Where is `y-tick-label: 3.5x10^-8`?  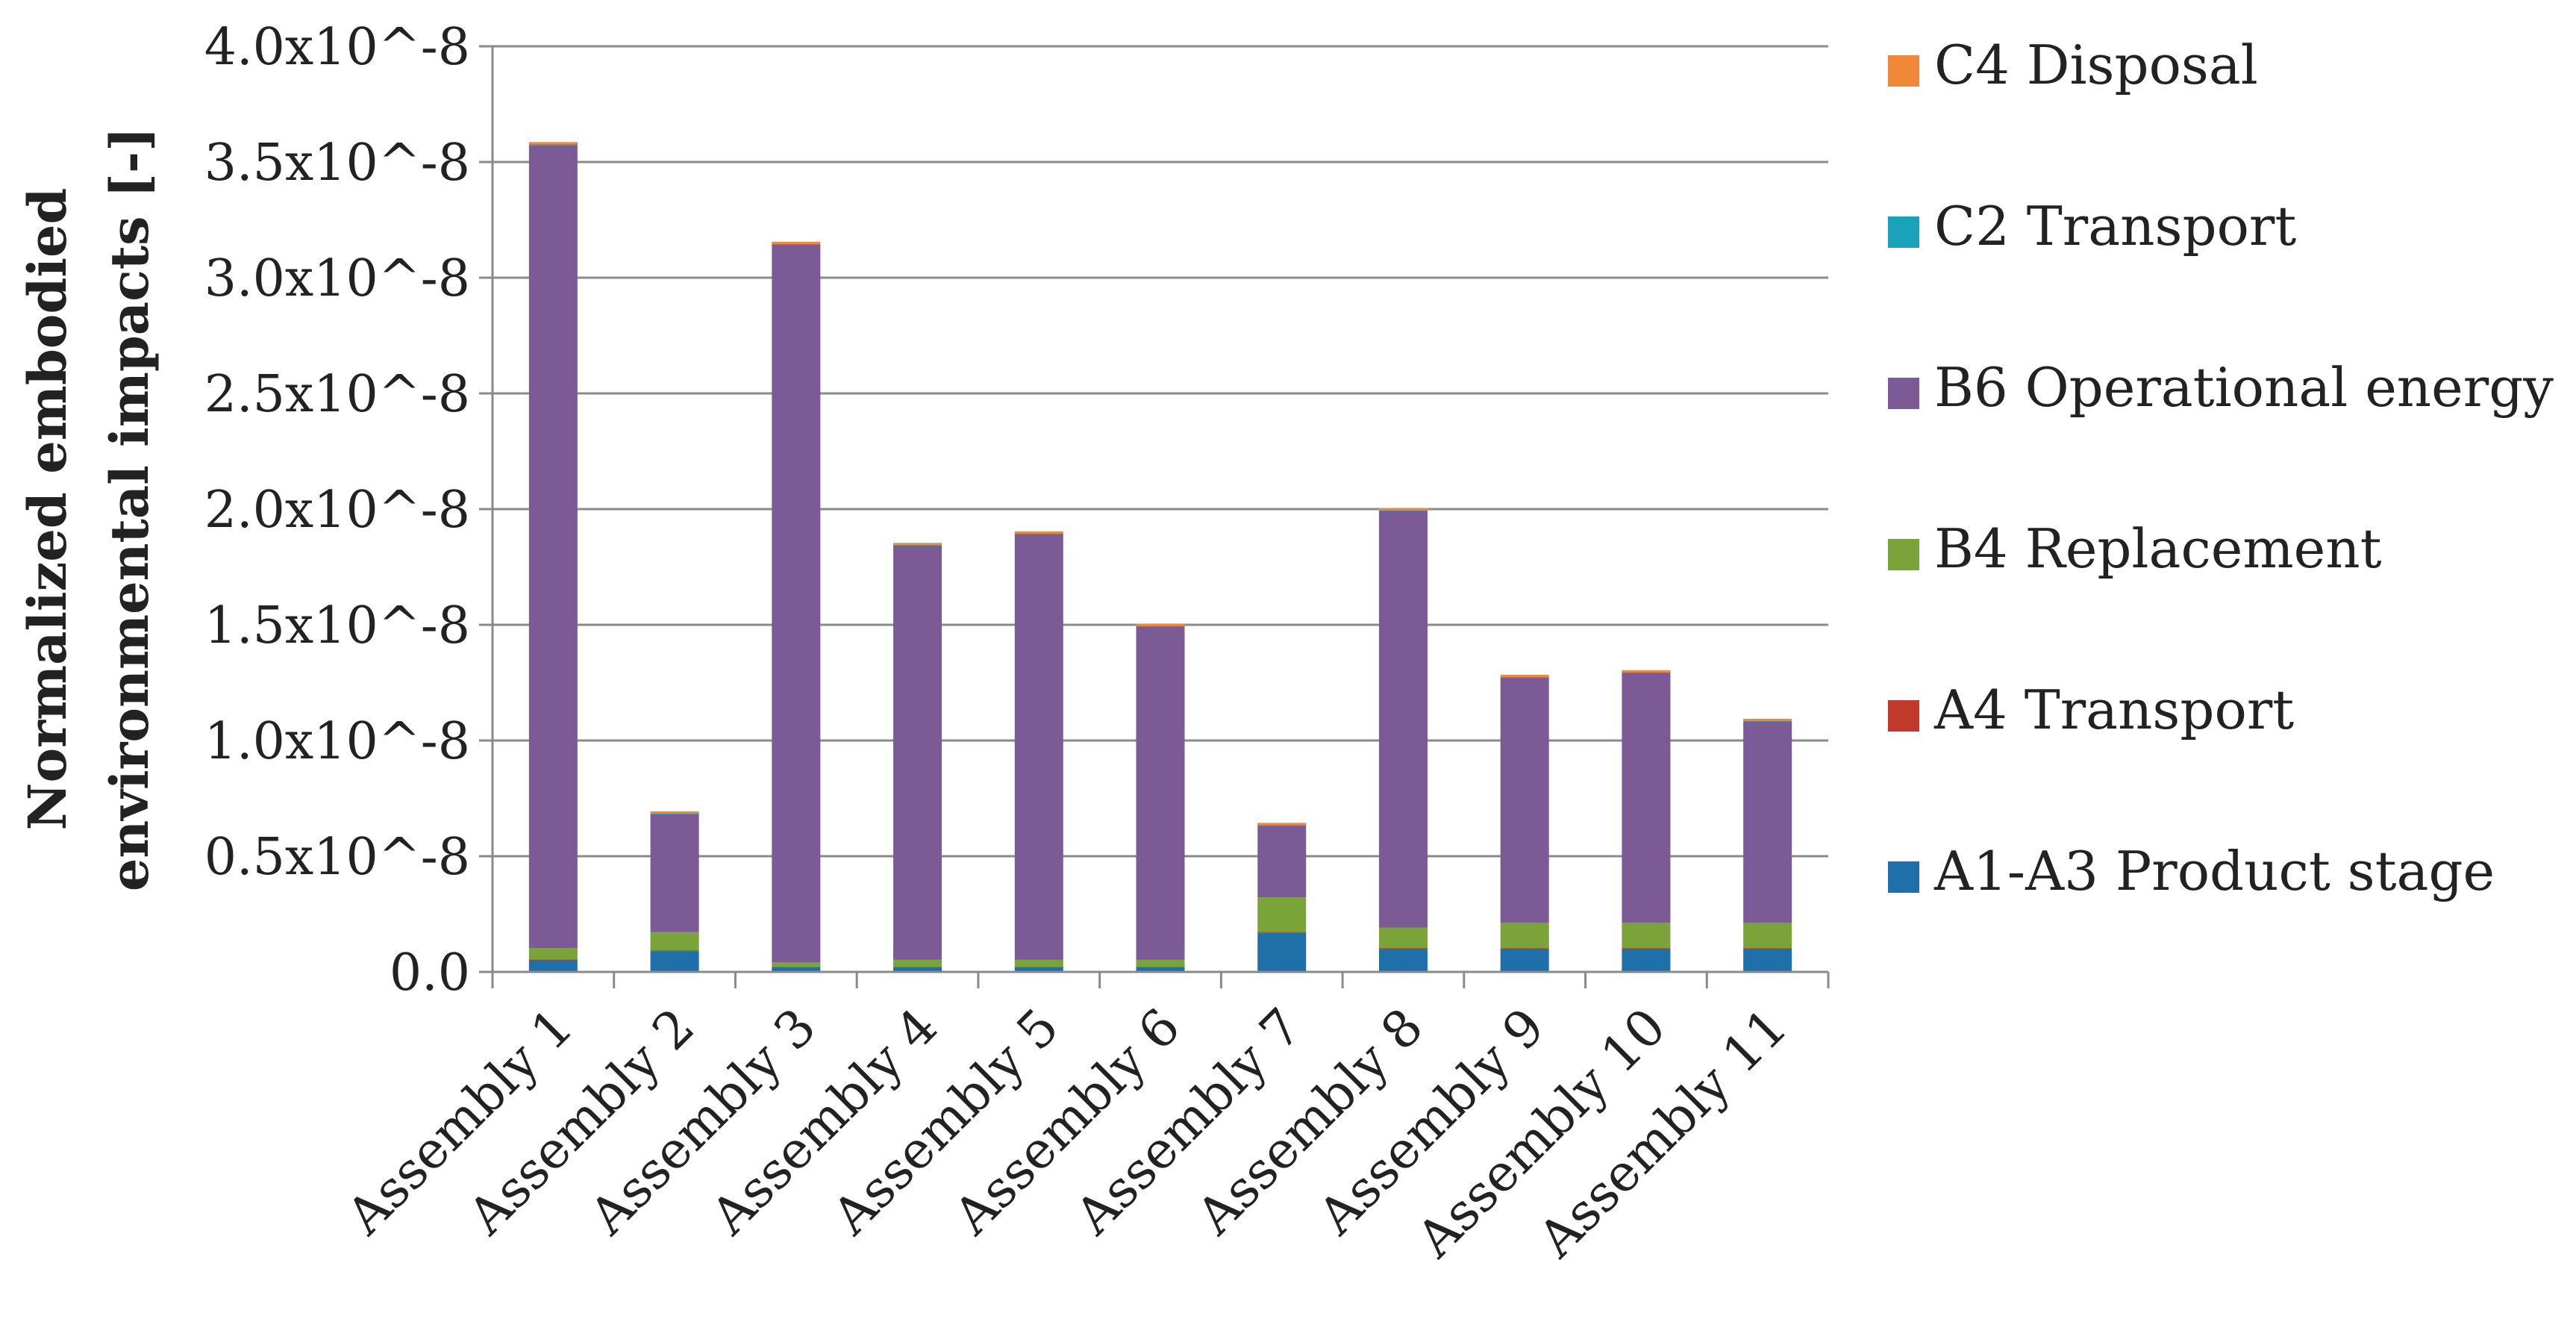 y-tick-label: 3.5x10^-8 is located at coordinates (337, 163).